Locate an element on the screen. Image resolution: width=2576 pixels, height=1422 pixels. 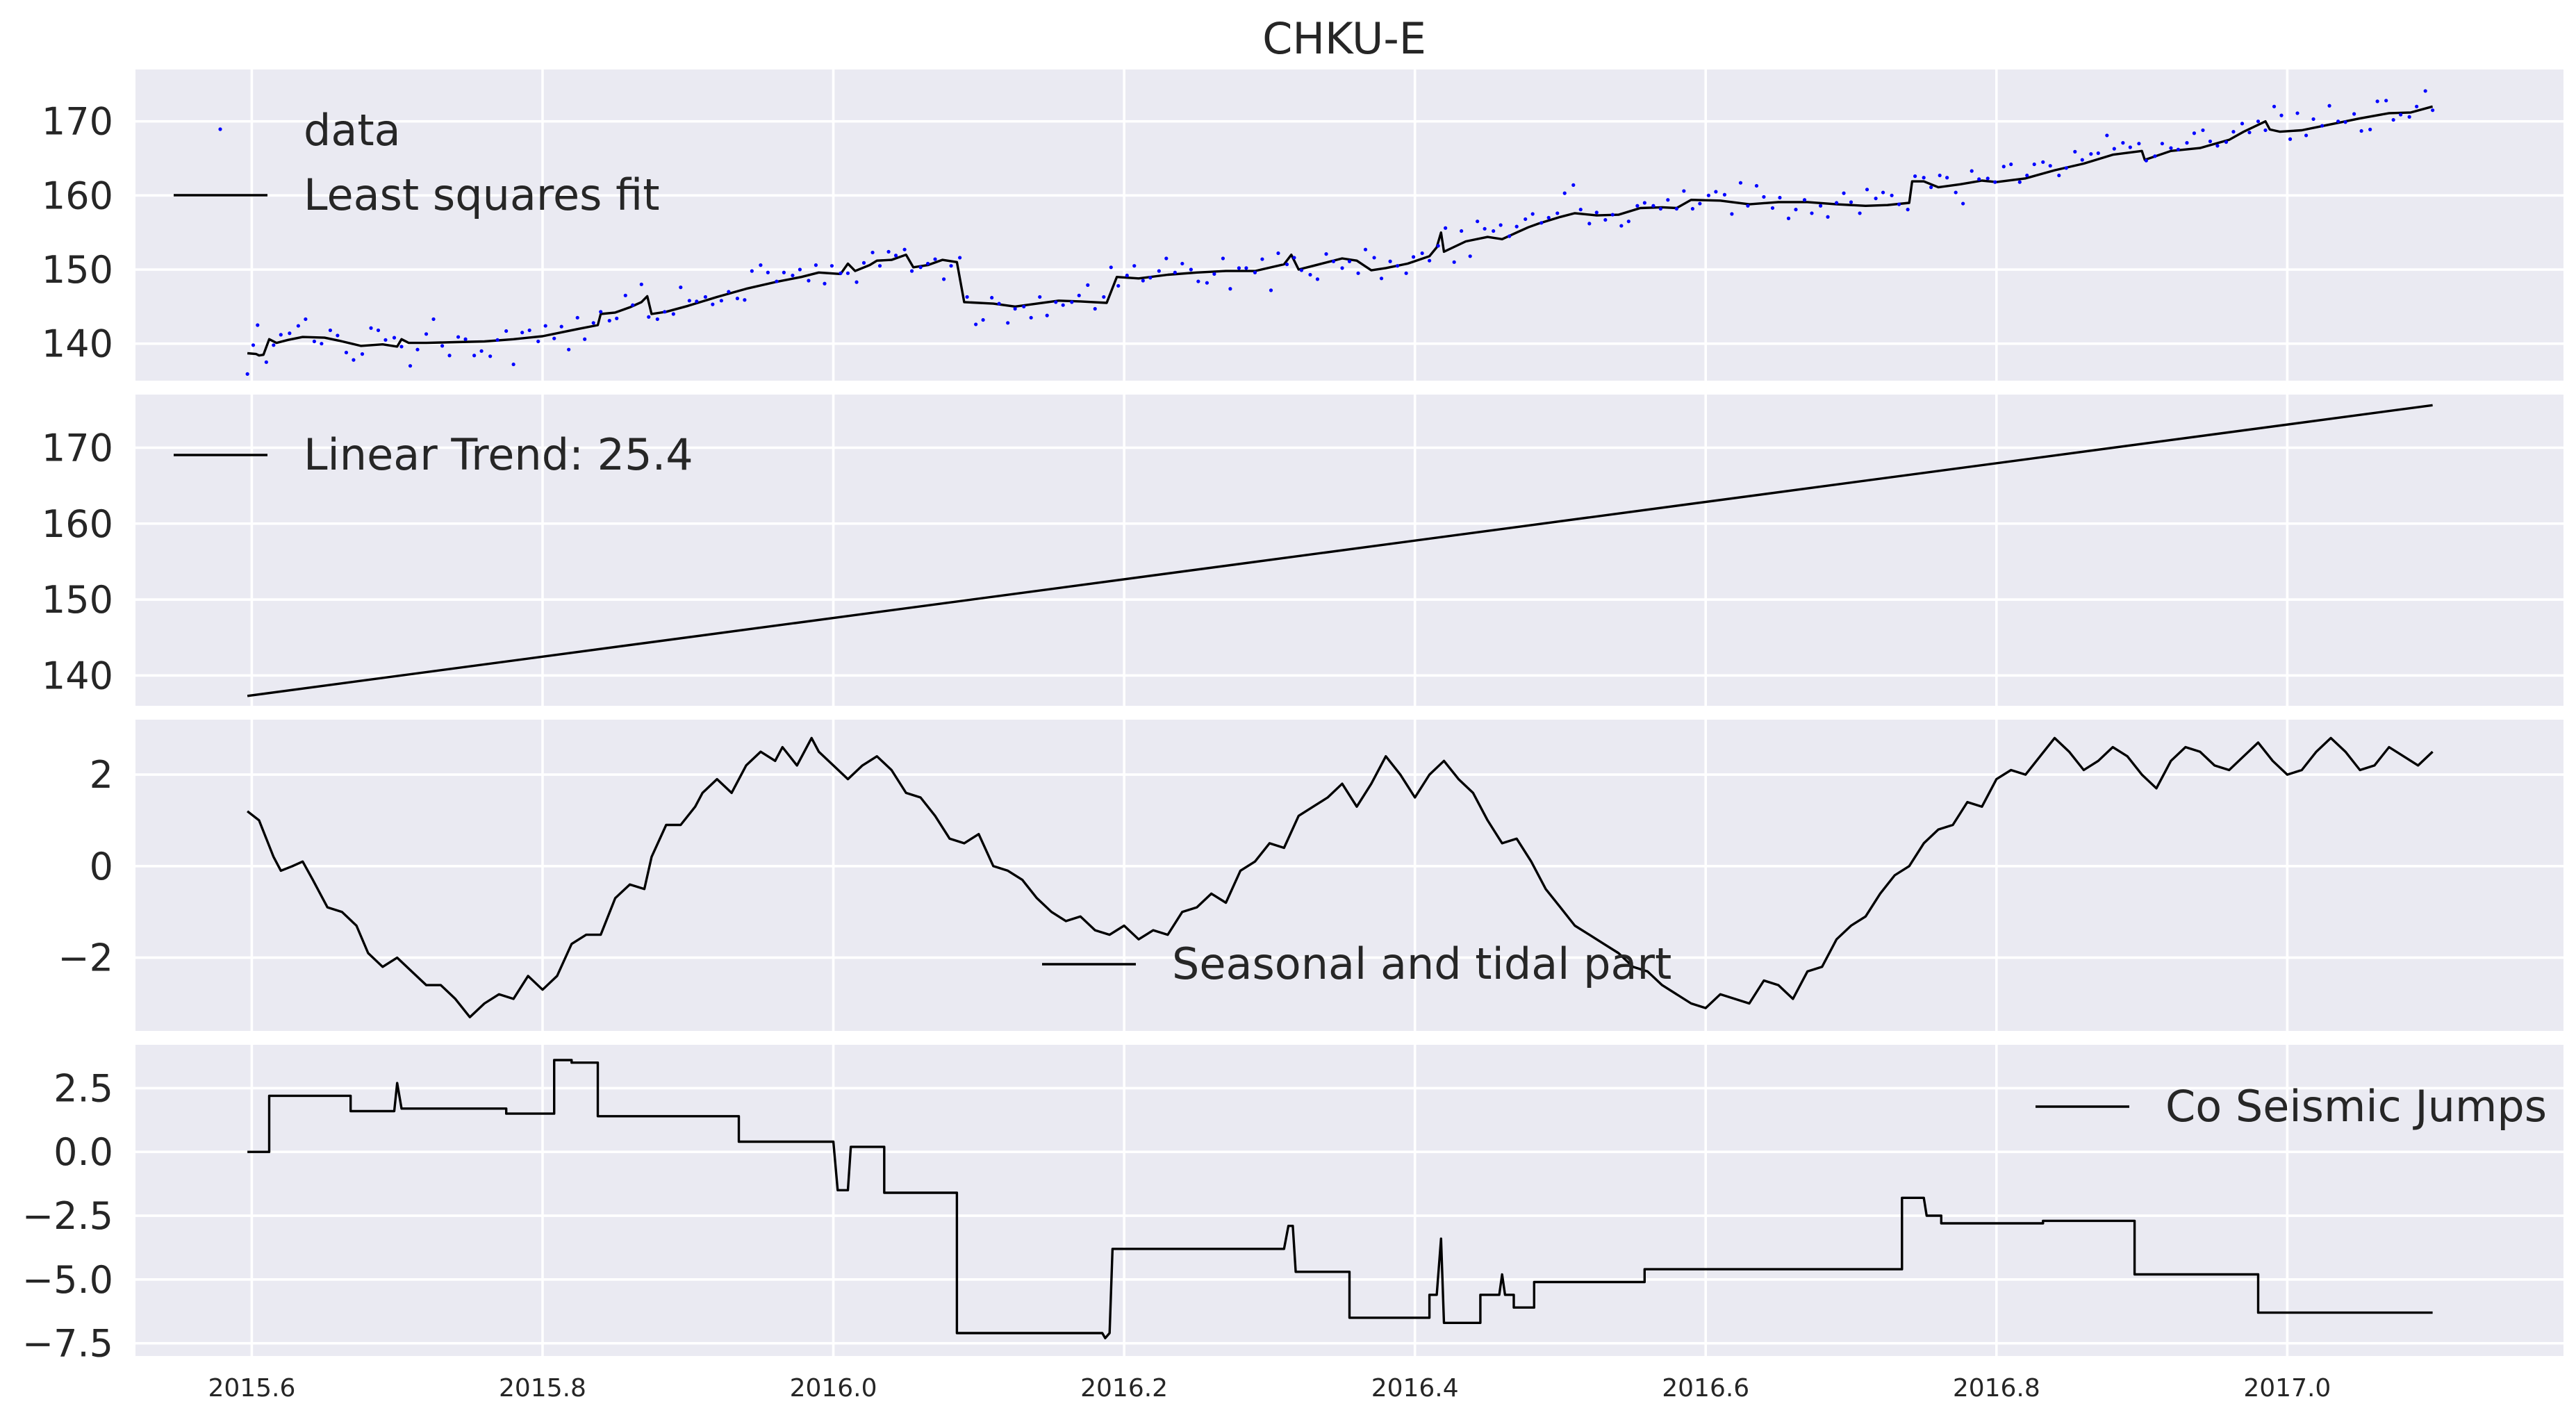
y-tick-label: 150 is located at coordinates (78, 270).